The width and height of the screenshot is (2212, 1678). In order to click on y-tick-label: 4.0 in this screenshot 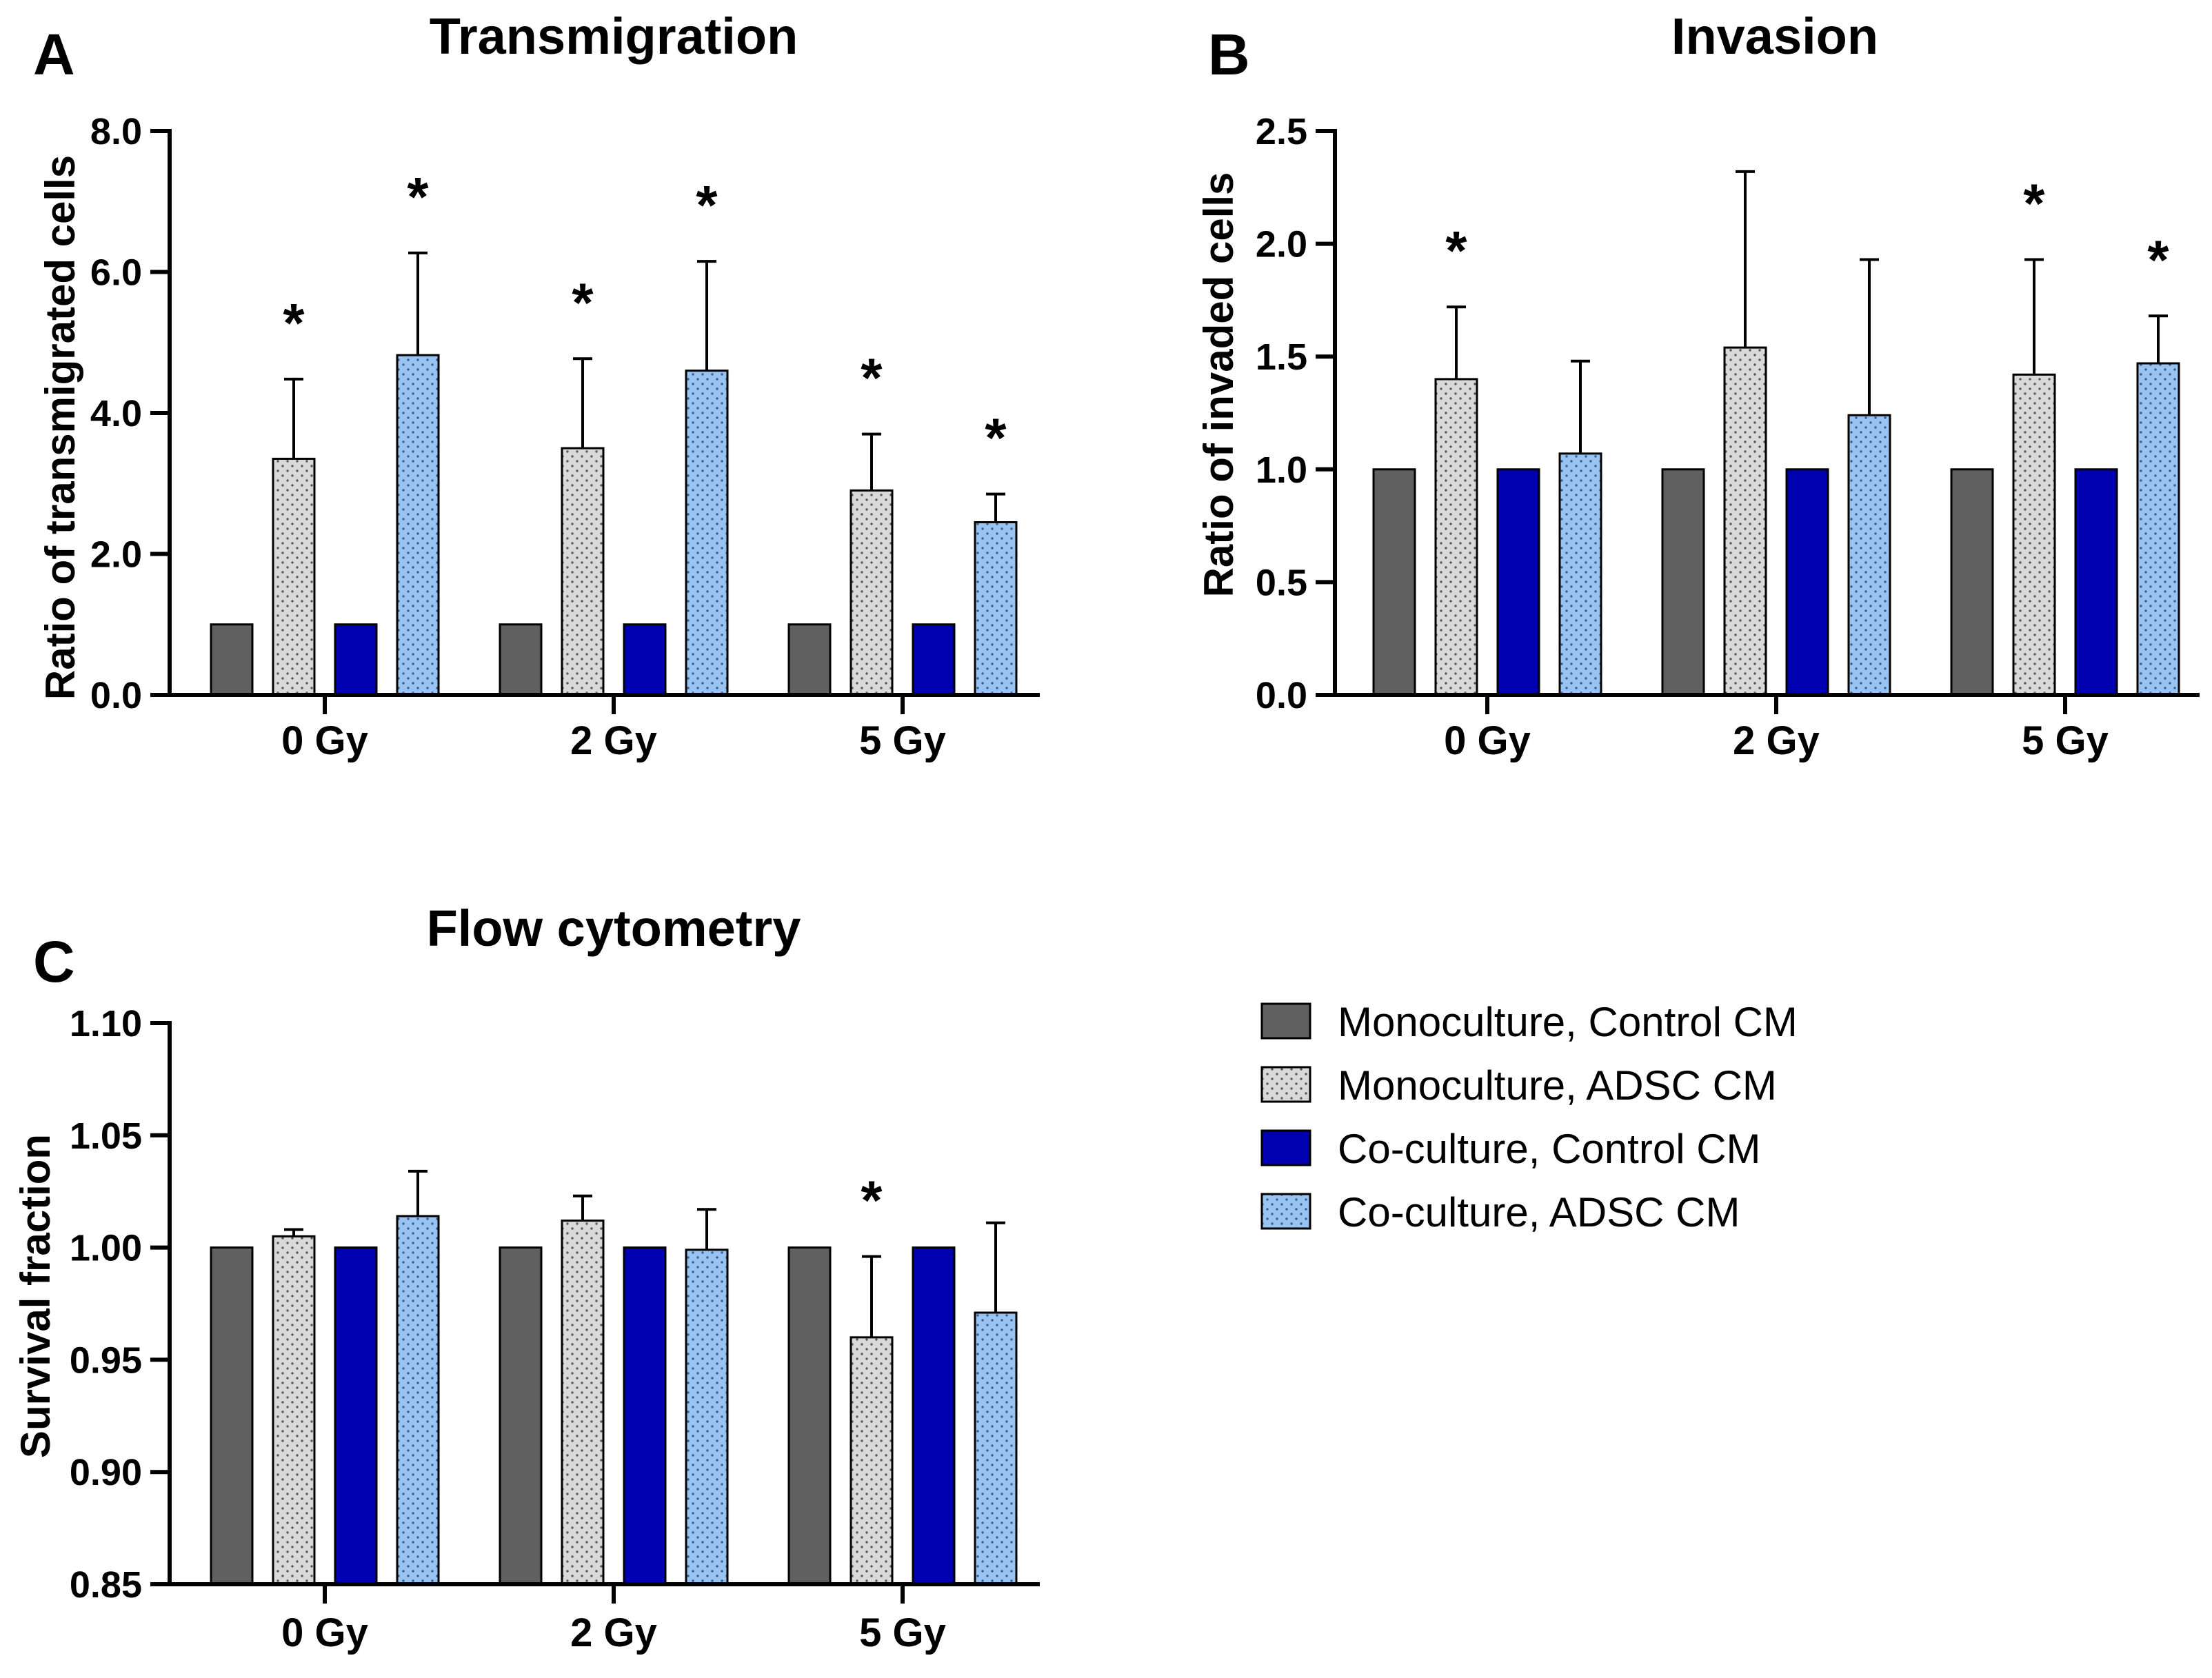, I will do `click(116, 413)`.